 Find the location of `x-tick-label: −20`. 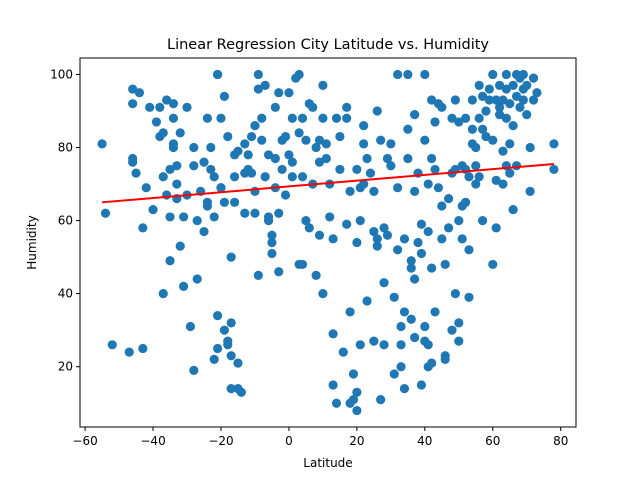

x-tick-label: −20 is located at coordinates (220, 441).